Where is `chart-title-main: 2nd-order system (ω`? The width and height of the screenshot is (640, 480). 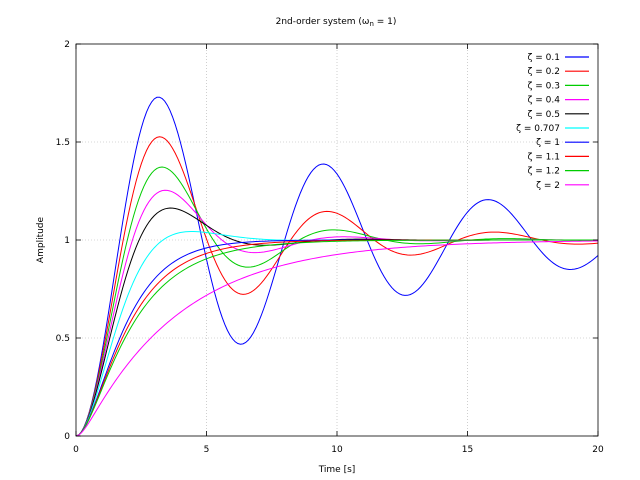 chart-title-main: 2nd-order system (ω is located at coordinates (323, 22).